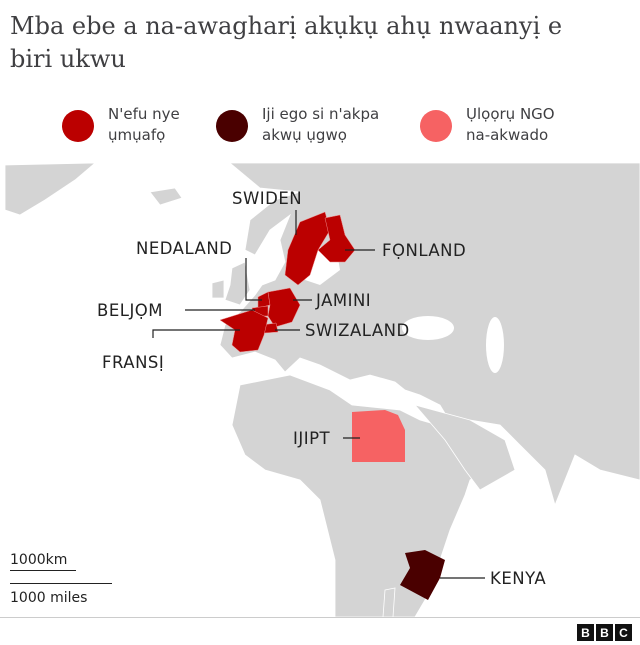 Image resolution: width=640 pixels, height=645 pixels. Describe the element at coordinates (39, 560) in the screenshot. I see `scale-km: 1000km` at that location.